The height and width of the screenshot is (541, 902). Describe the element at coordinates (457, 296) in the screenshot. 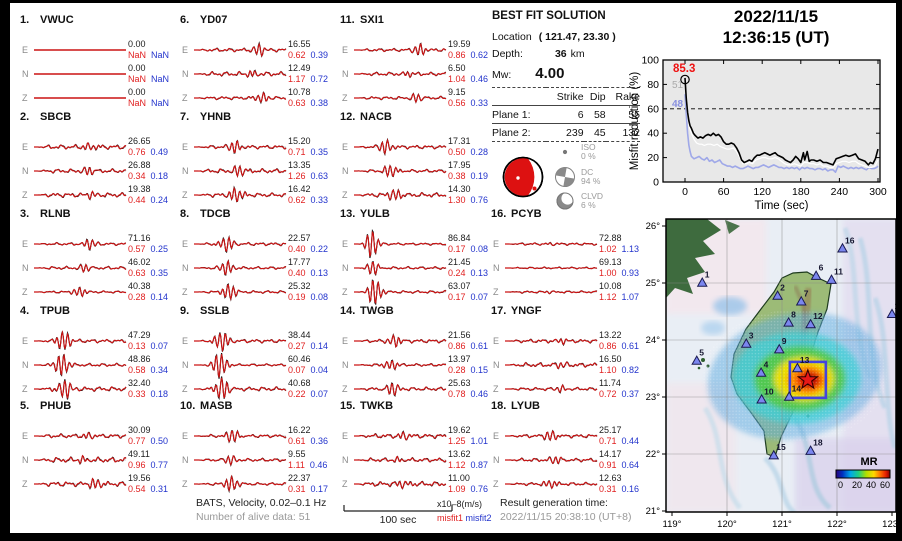

I see `misfit1-value: 0.17` at that location.